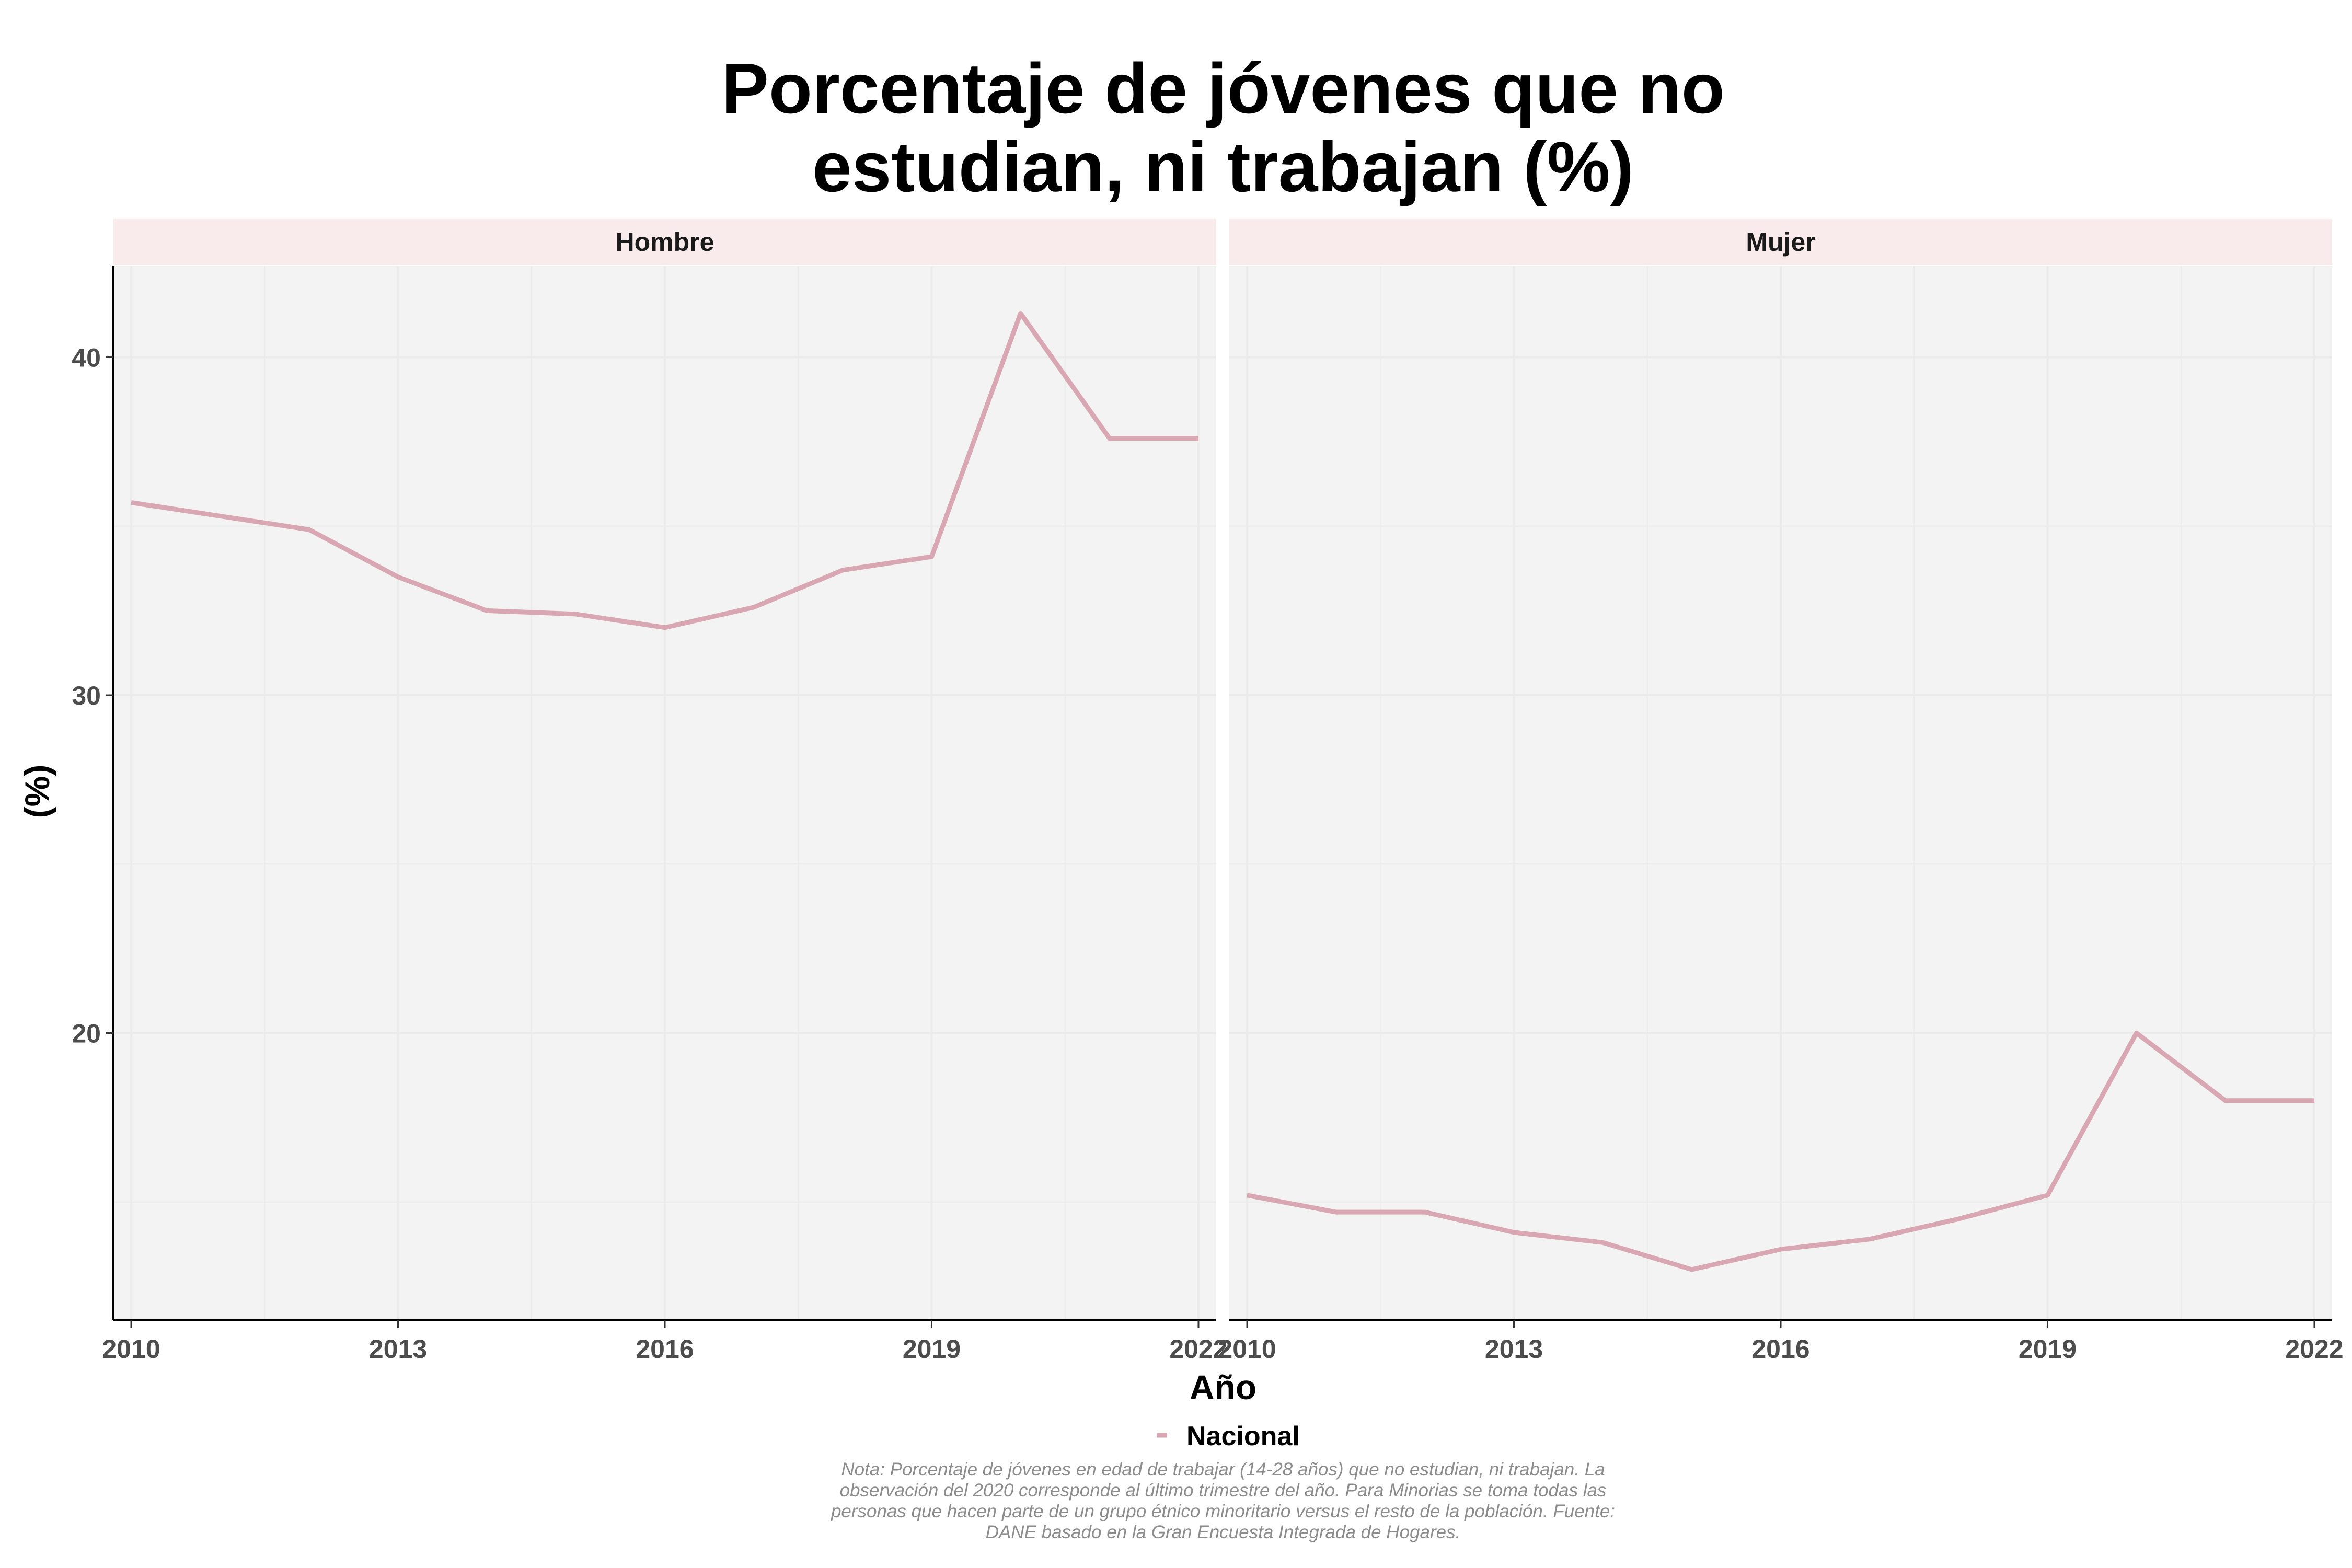  Describe the element at coordinates (1223, 166) in the screenshot. I see `title-line-2: estudian, ni trabajan (%)` at that location.